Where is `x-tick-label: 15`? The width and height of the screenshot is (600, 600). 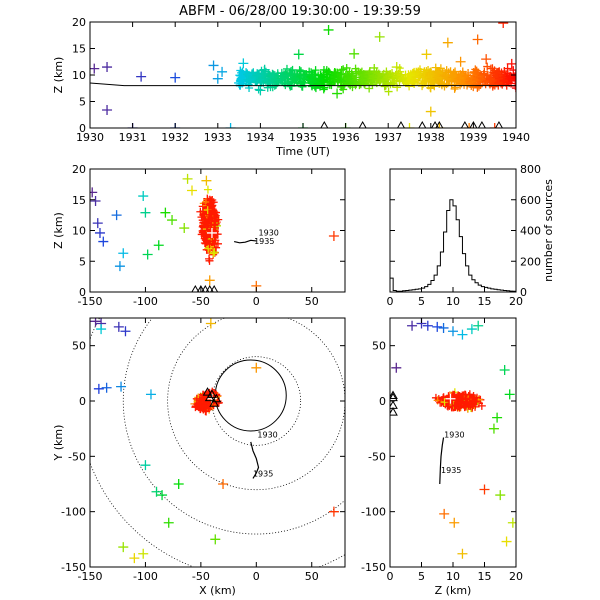
x-tick-label: 15 is located at coordinates (485, 301).